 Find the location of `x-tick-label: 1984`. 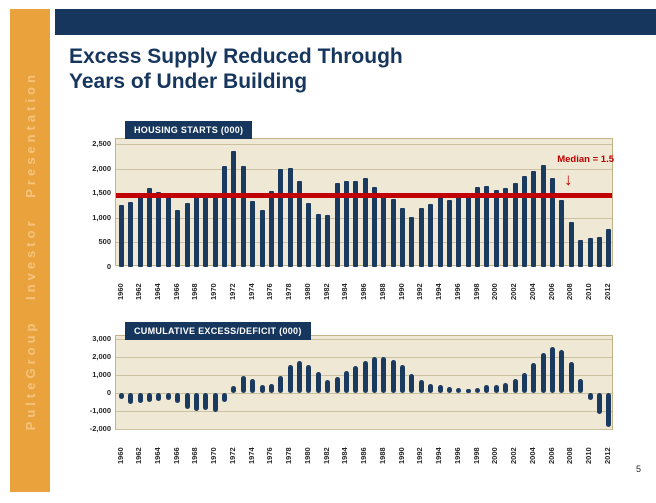

x-tick-label: 1984 is located at coordinates (345, 291).